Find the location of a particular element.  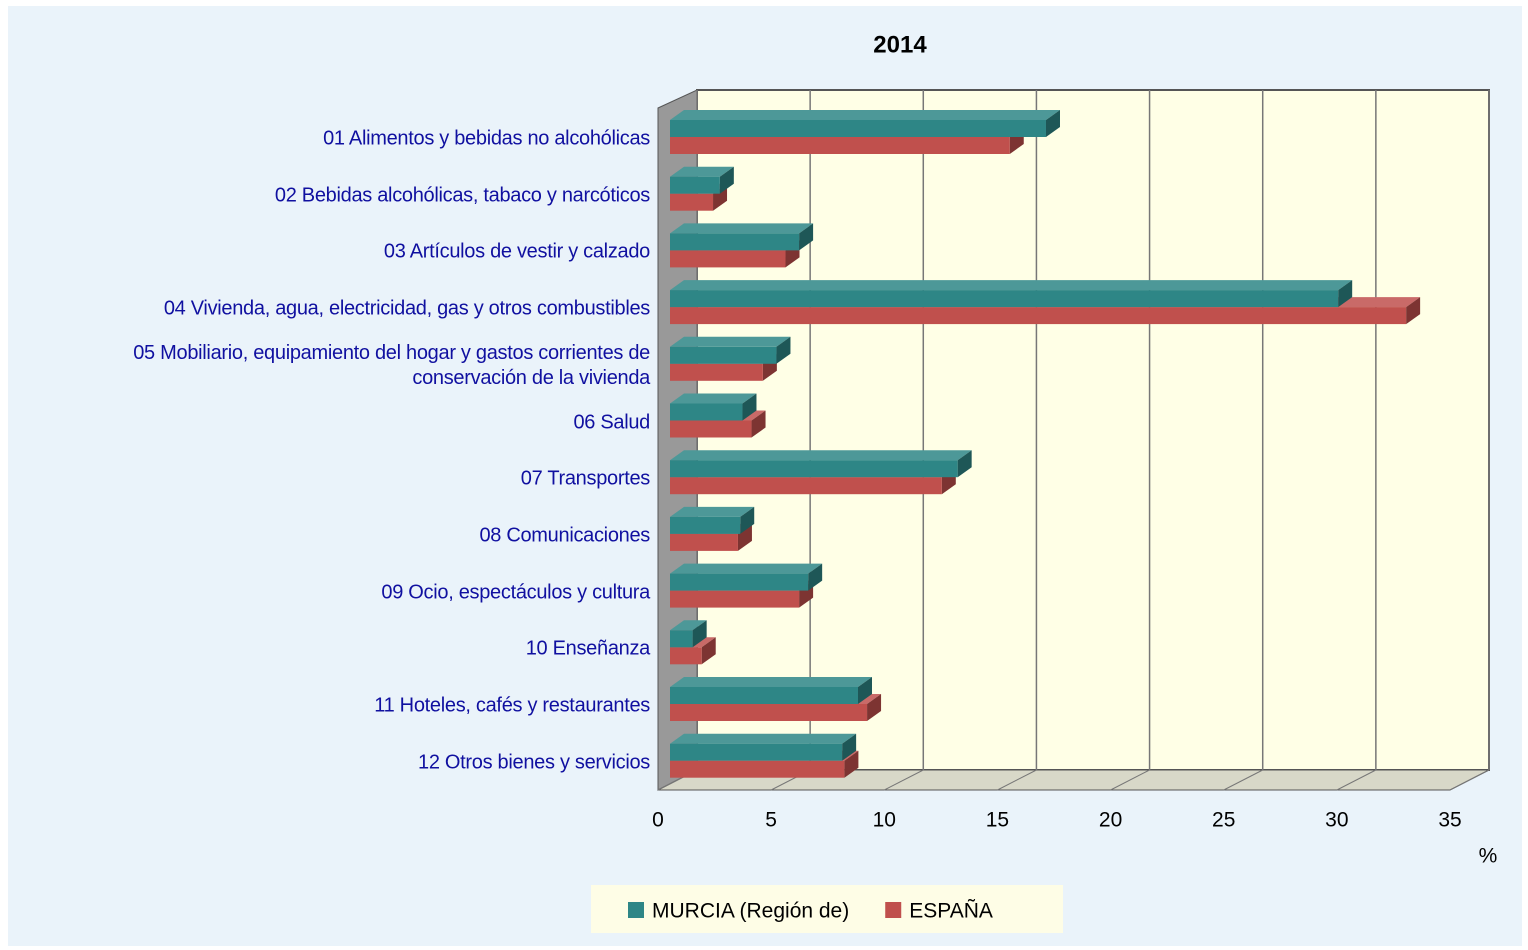

legend-box is located at coordinates (827, 909).